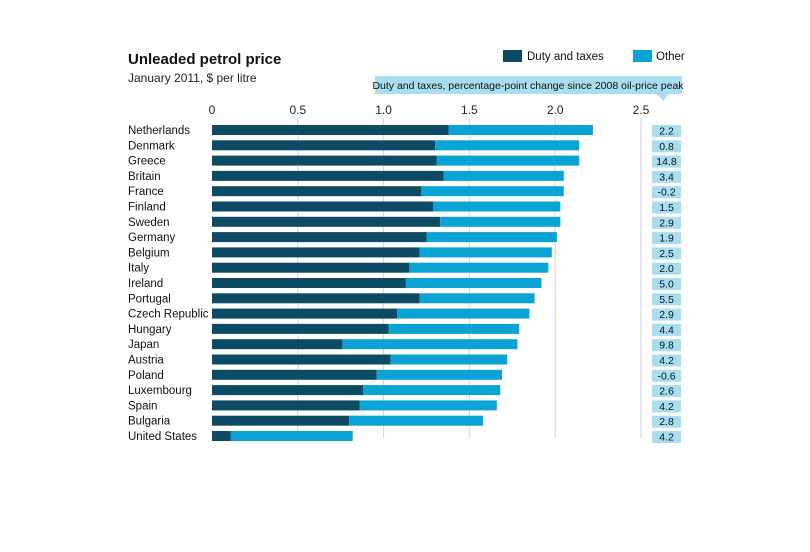  Describe the element at coordinates (149, 422) in the screenshot. I see `category-label: Bulgaria` at that location.